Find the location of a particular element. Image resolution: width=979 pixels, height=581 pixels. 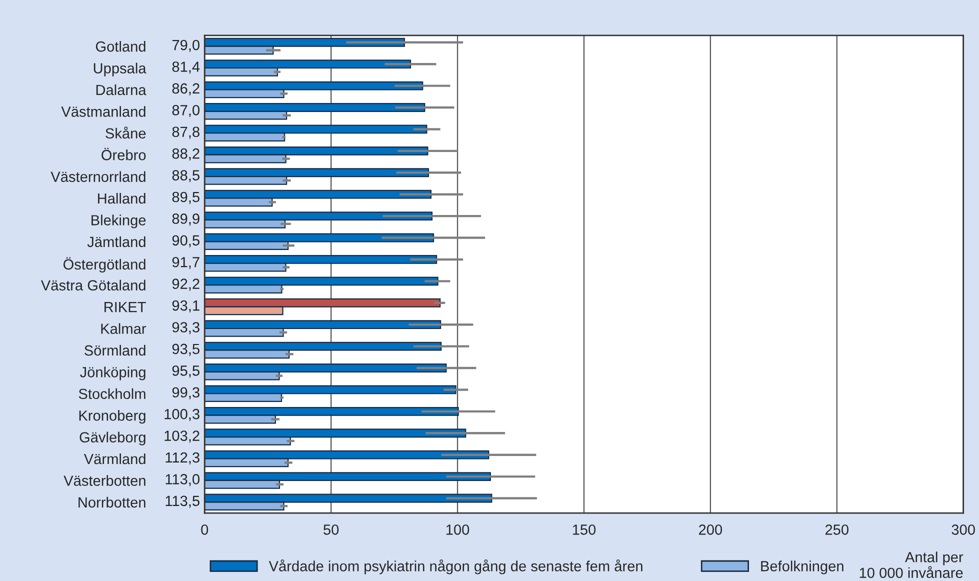

data-label: 93,3 is located at coordinates (186, 328).